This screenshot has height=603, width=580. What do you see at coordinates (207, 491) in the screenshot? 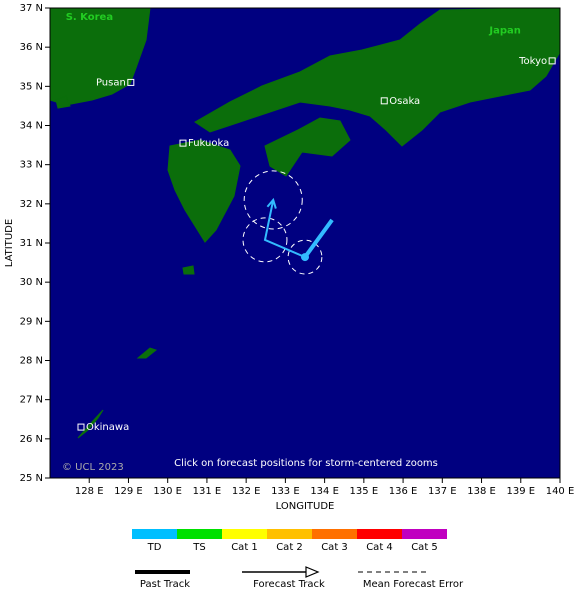
I see `x-tick-label: 131 E` at bounding box center [207, 491].